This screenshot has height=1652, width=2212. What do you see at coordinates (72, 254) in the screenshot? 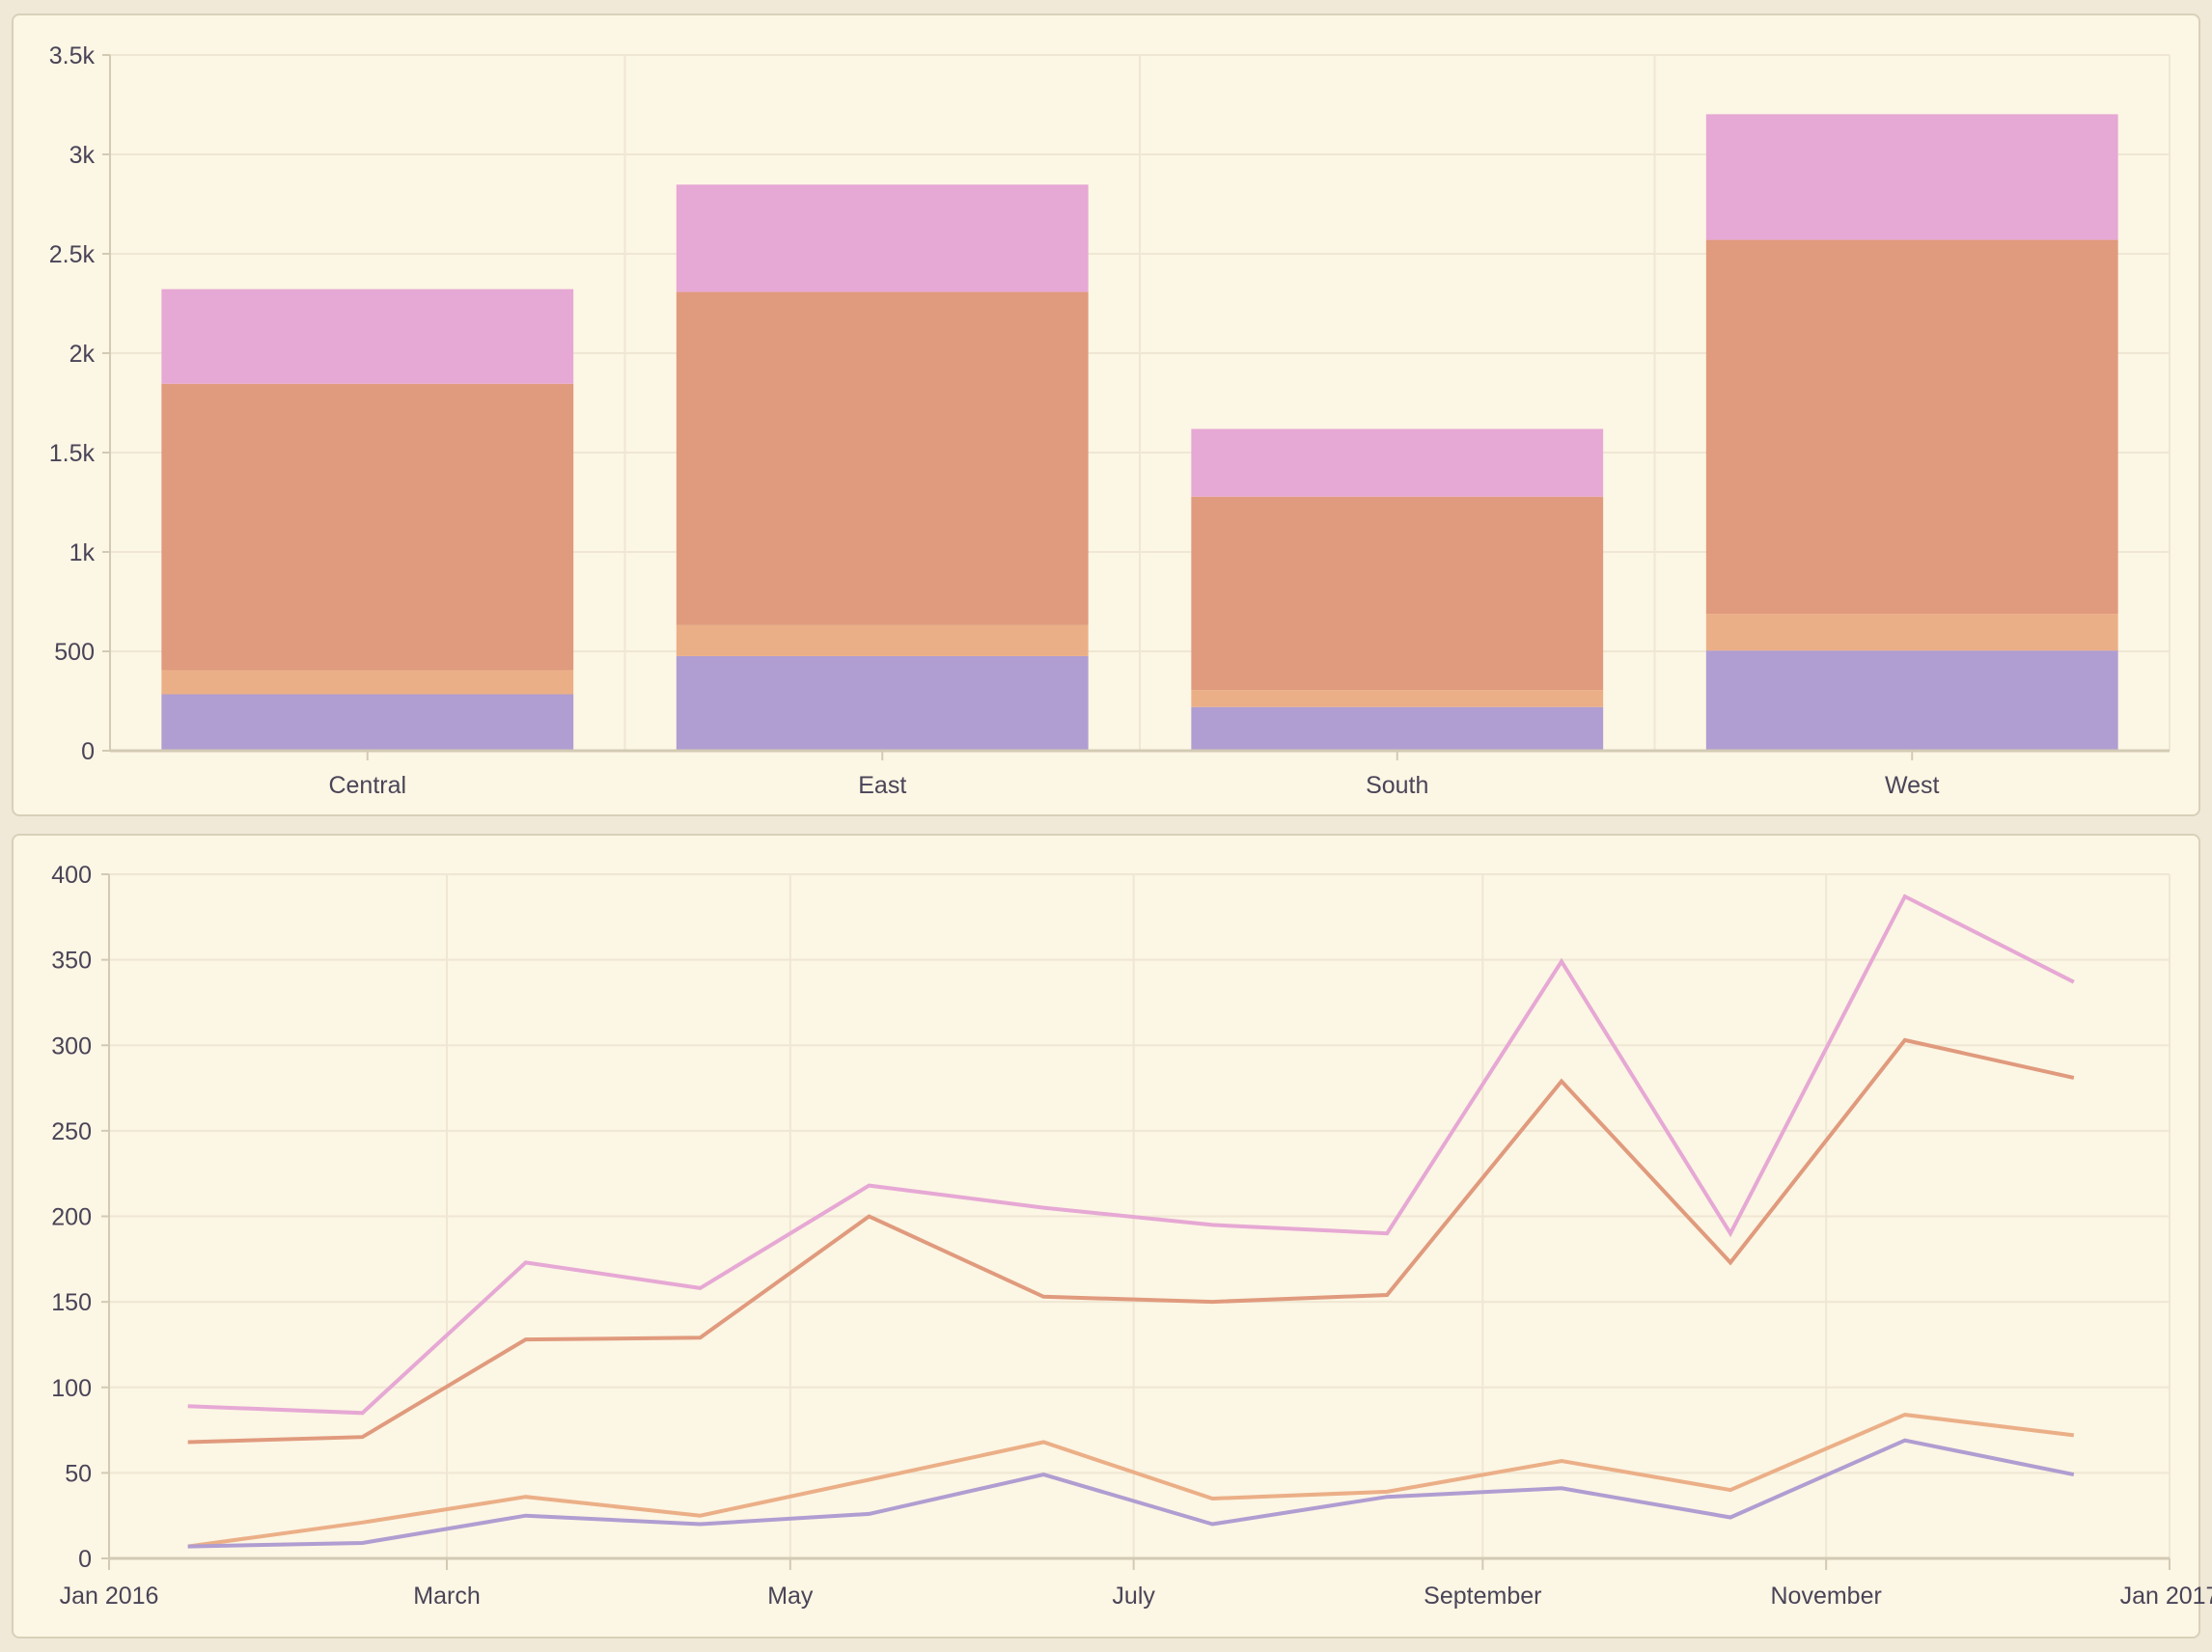
I see `y-tick-label: 2.5k` at bounding box center [72, 254].